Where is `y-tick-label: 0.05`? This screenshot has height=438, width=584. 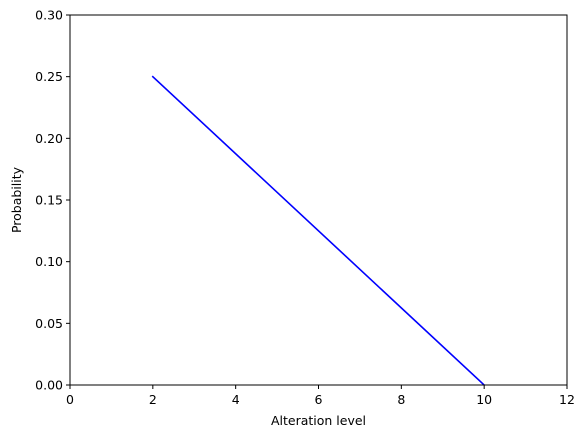 y-tick-label: 0.05 is located at coordinates (49, 323).